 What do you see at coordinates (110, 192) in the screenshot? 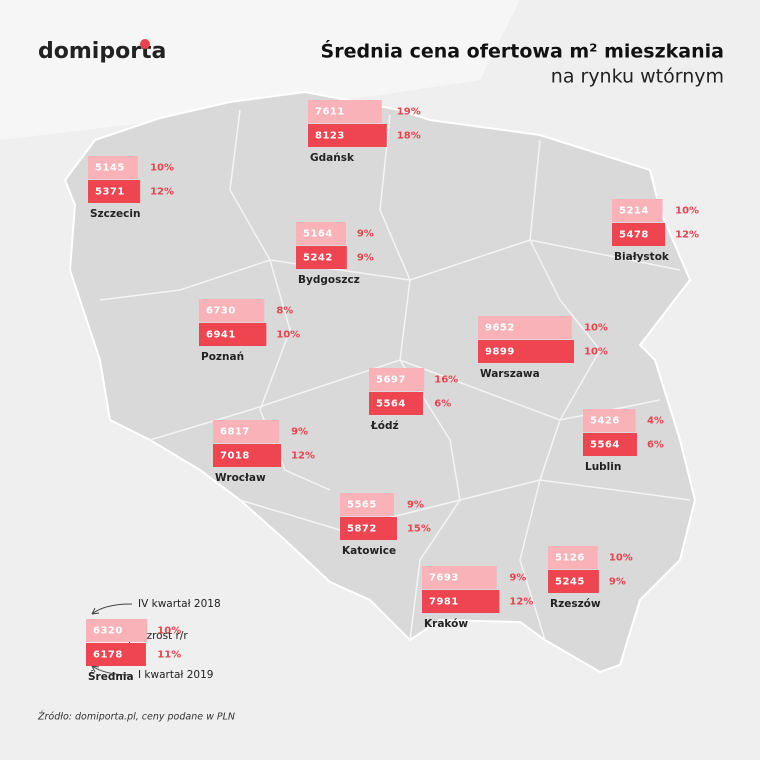
I see `value-q1: 5371` at bounding box center [110, 192].